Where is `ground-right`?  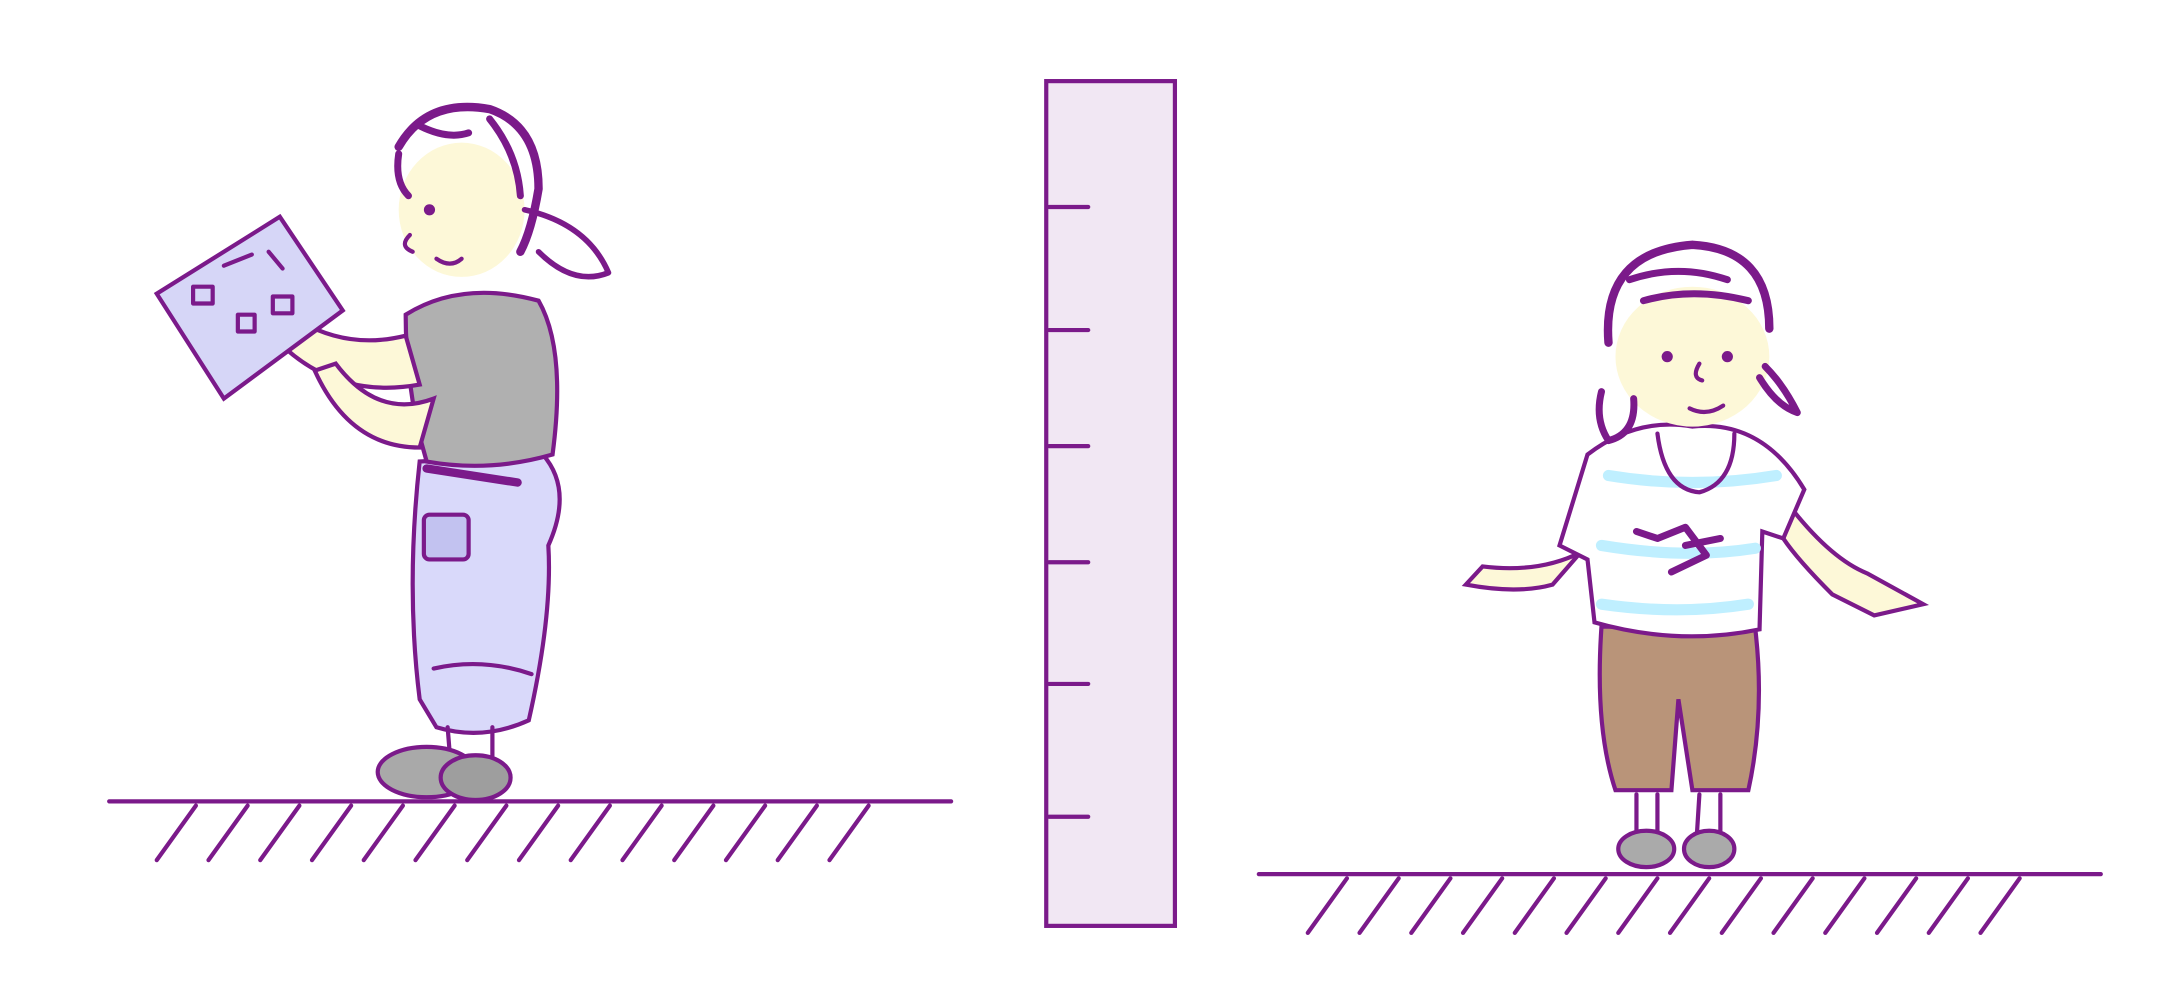
ground-right is located at coordinates (1679, 903).